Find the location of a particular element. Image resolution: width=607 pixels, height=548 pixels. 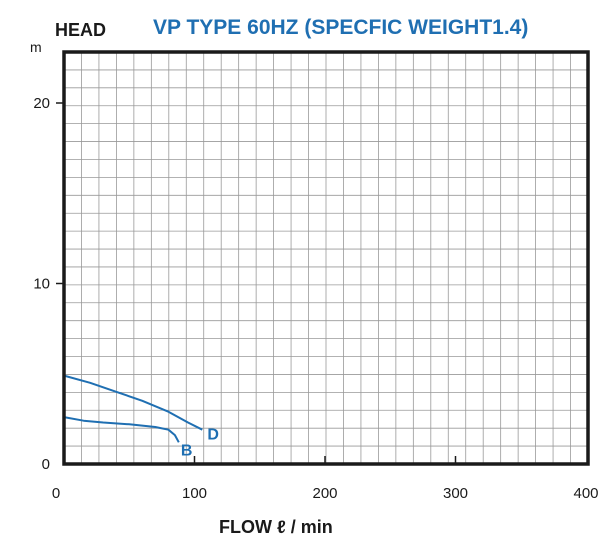

series-label-b: B is located at coordinates (187, 450).